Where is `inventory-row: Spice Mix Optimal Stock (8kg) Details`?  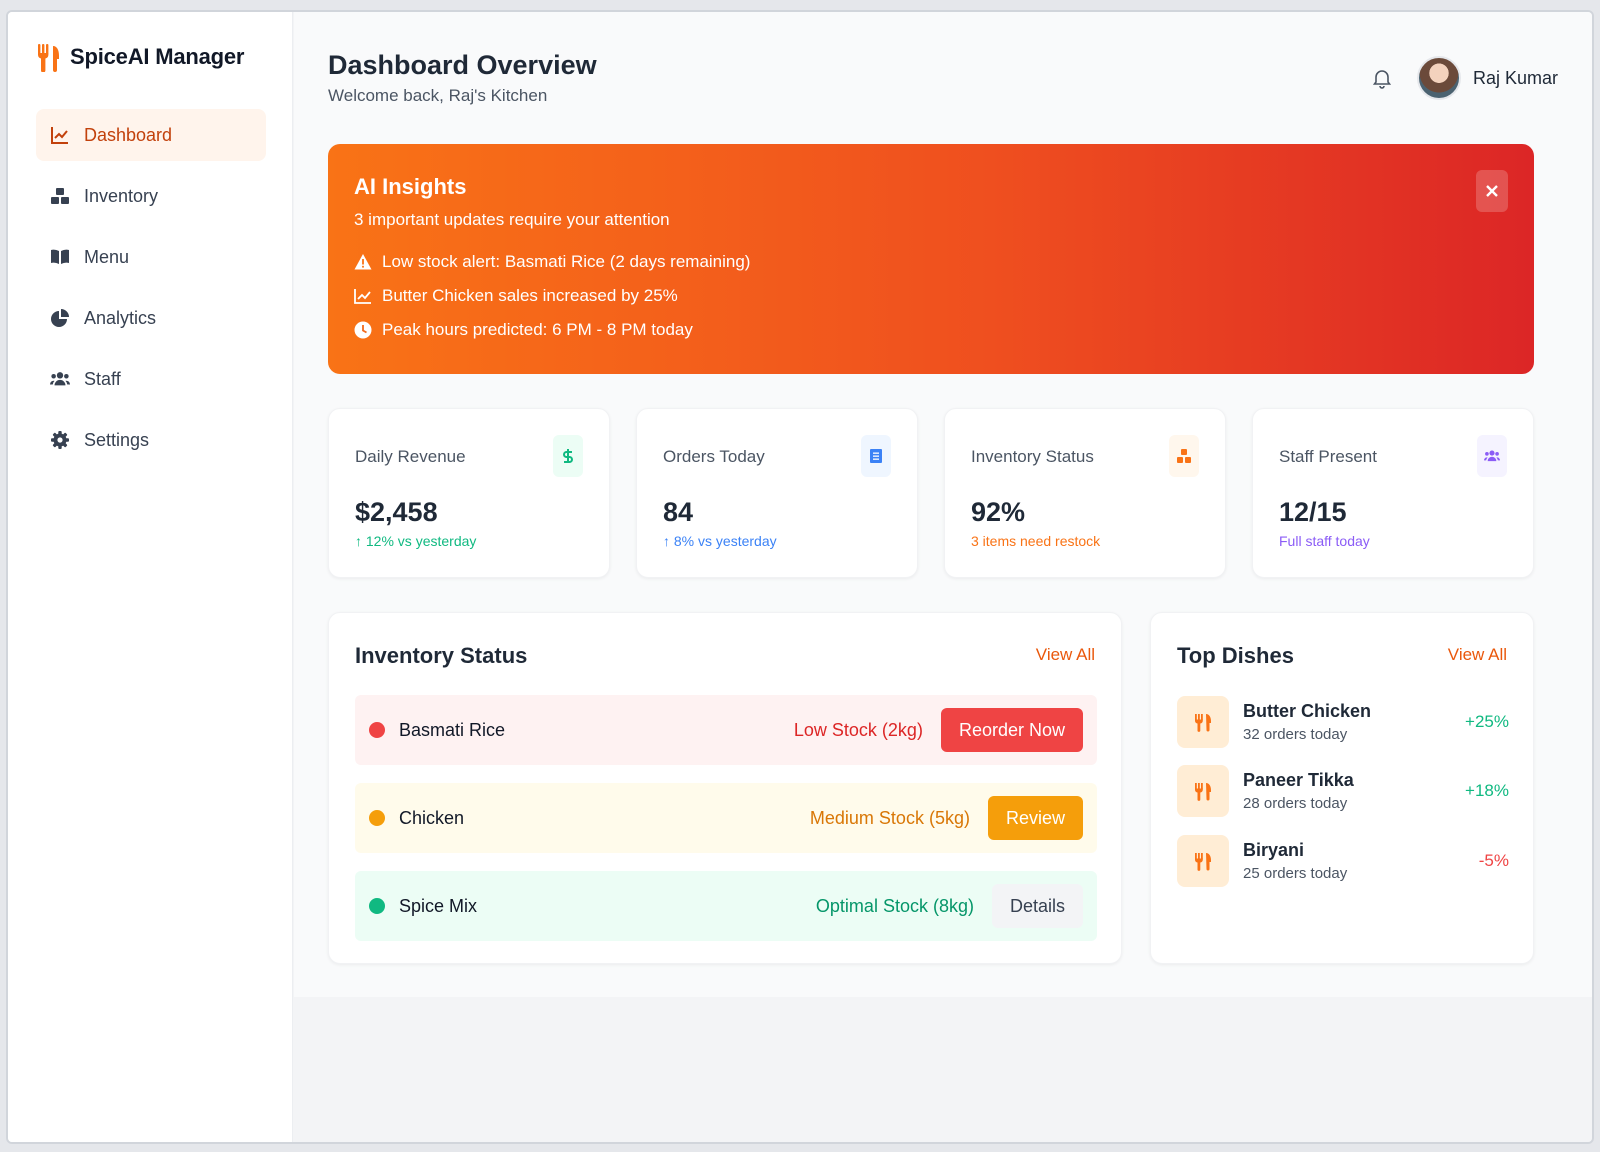
inventory-row: Spice Mix Optimal Stock (8kg) Details is located at coordinates (726, 906).